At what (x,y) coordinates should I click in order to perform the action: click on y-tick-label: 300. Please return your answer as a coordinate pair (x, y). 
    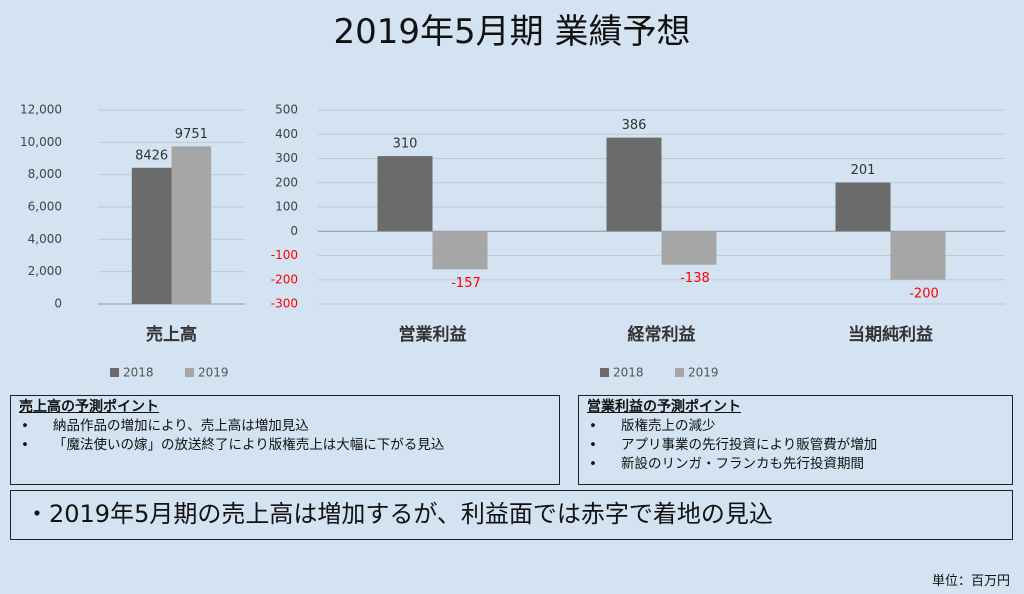
    Looking at the image, I should click on (286, 158).